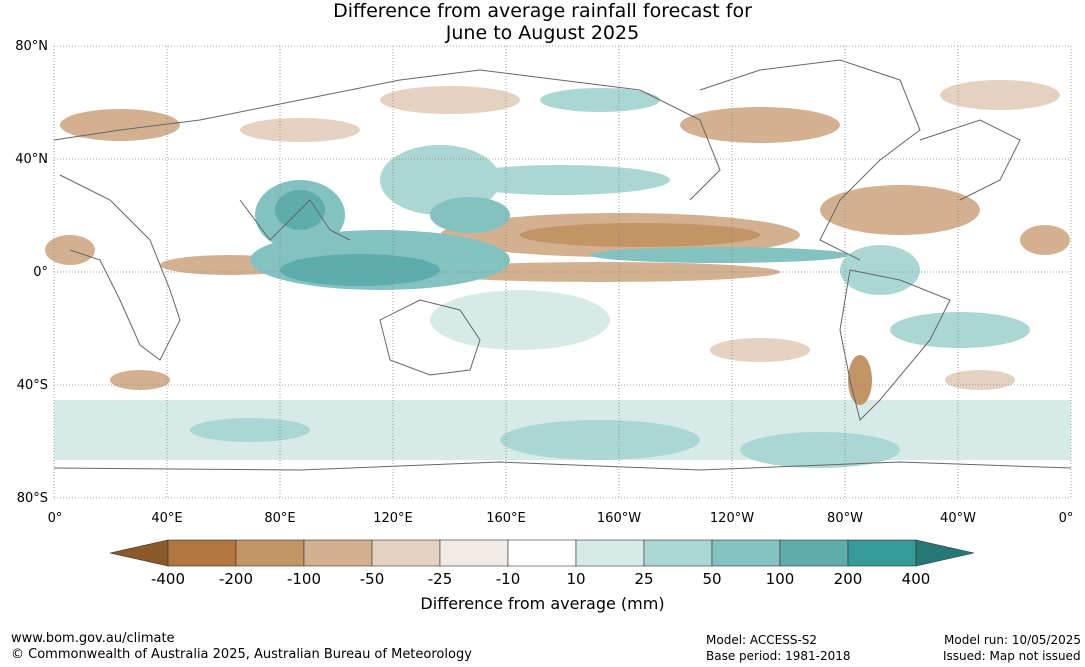  Describe the element at coordinates (619, 518) in the screenshot. I see `lon-label-160w: 160°W` at that location.